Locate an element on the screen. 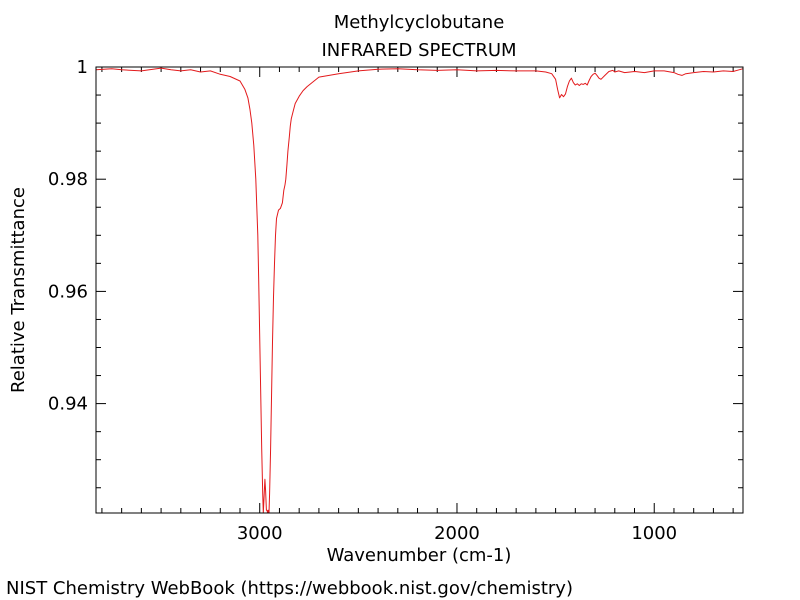 This screenshot has height=600, width=800. chart-title: Methylcyclobutane is located at coordinates (419, 22).